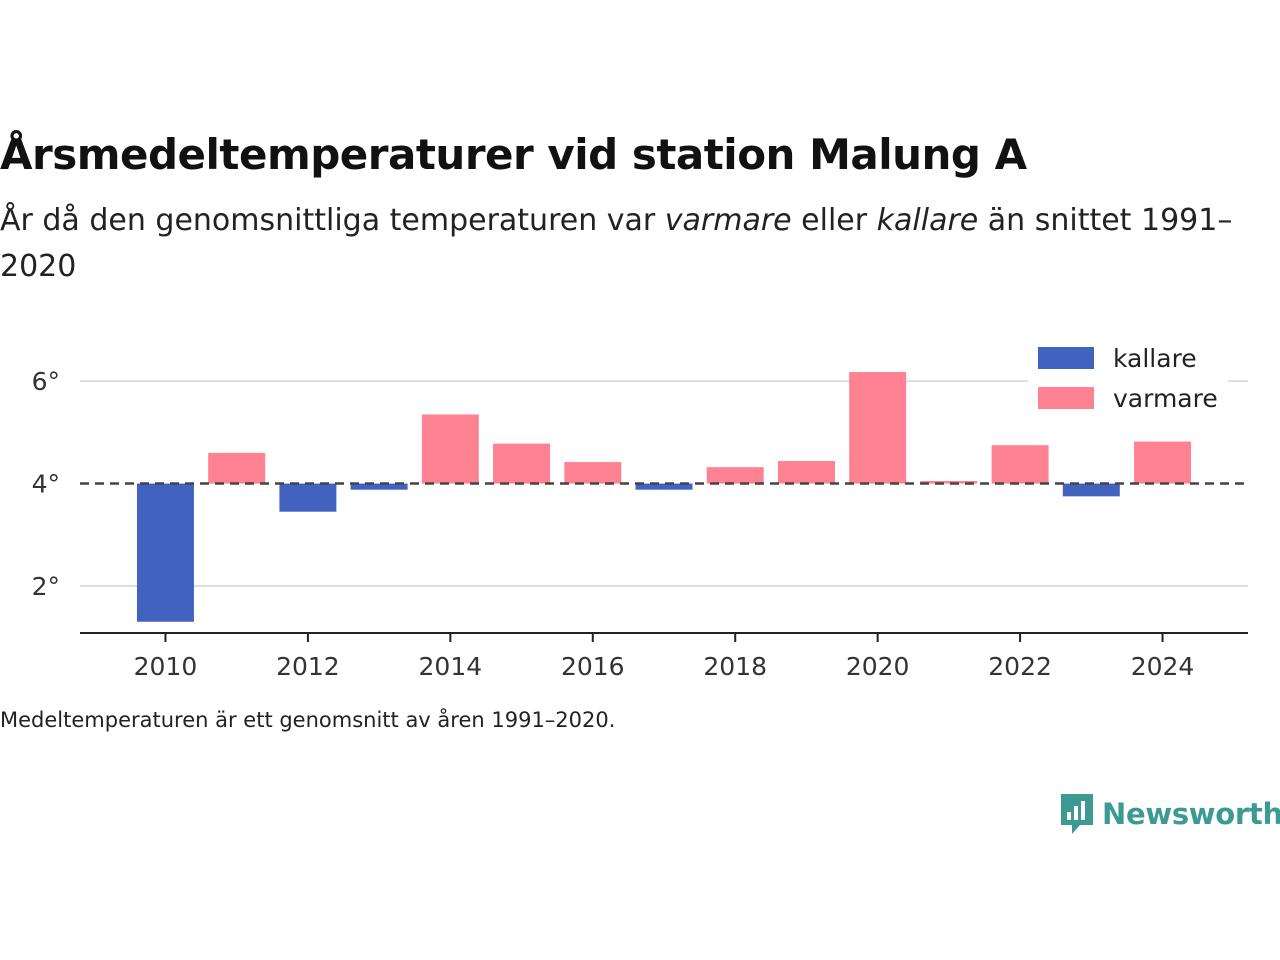 This screenshot has width=1280, height=960. Describe the element at coordinates (46, 586) in the screenshot. I see `y-tick-label: 2°` at that location.